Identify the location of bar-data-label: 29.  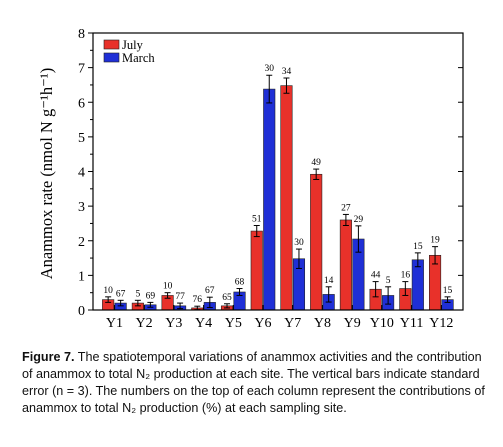
(359, 220).